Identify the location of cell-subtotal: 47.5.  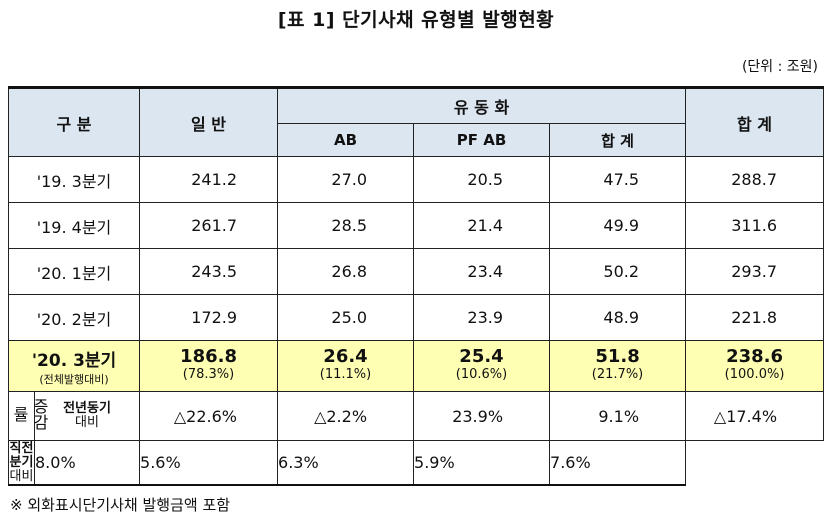
(618, 179).